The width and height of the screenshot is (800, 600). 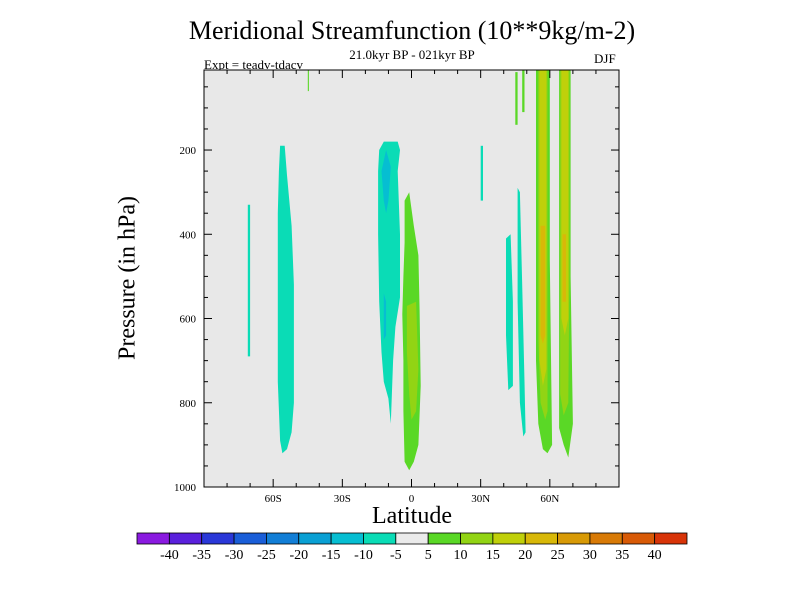 I want to click on x-tick-label: 60S, so click(x=273, y=499).